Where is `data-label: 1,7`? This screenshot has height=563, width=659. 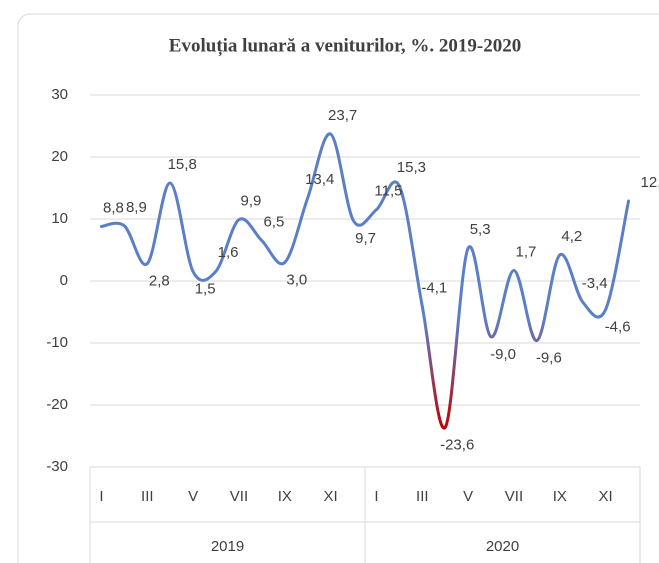
data-label: 1,7 is located at coordinates (526, 251).